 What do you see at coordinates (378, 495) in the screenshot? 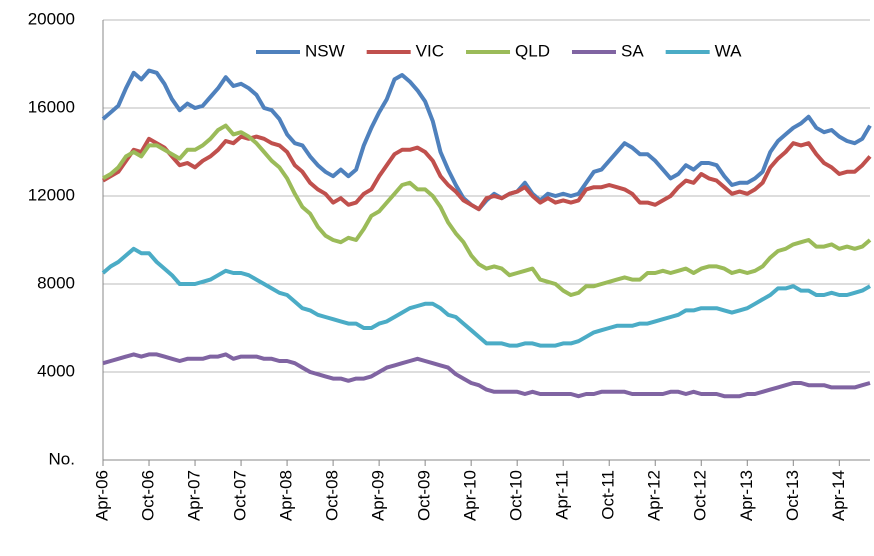
I see `x-tick-label: Apr-09` at bounding box center [378, 495].